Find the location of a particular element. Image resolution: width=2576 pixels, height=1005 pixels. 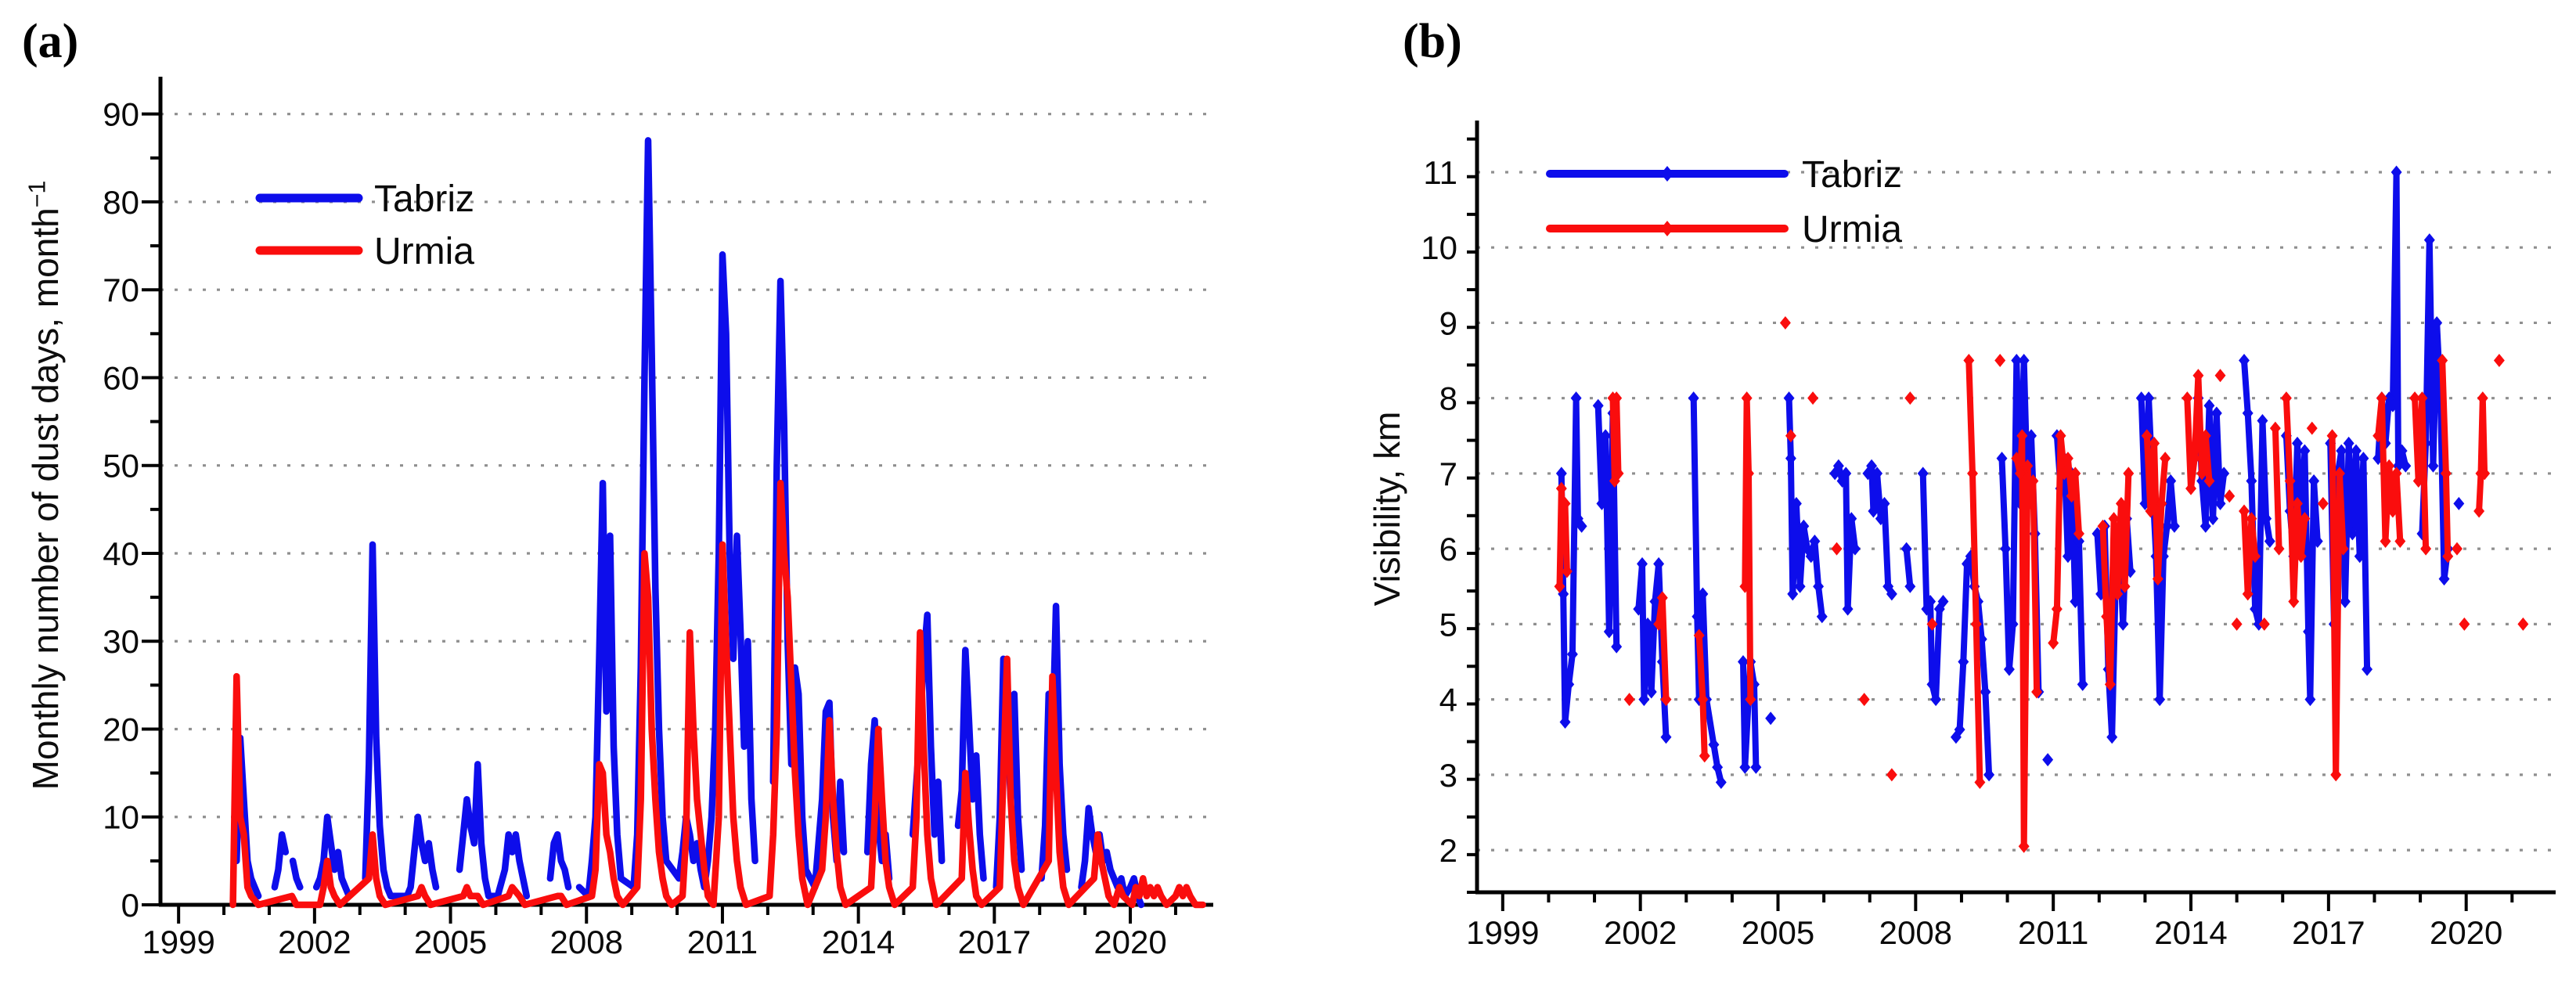

x-tick-label-2011: 2011 is located at coordinates (2053, 932).